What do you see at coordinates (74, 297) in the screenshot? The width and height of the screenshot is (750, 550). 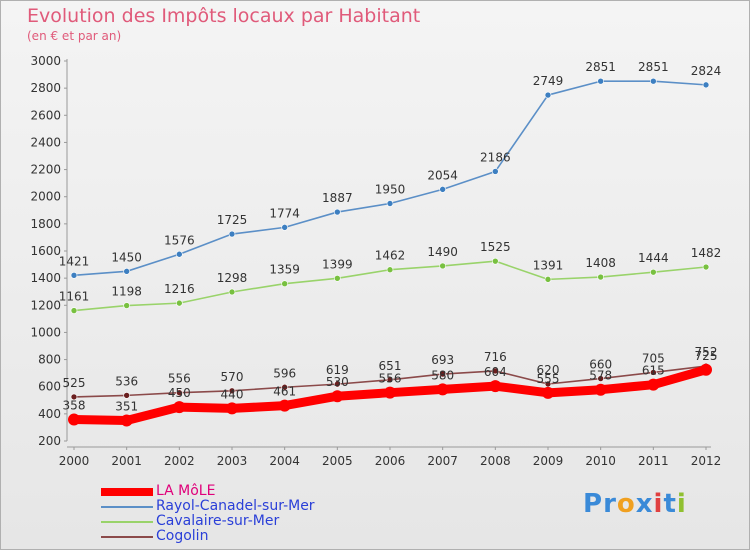 I see `data-label: 1161` at bounding box center [74, 297].